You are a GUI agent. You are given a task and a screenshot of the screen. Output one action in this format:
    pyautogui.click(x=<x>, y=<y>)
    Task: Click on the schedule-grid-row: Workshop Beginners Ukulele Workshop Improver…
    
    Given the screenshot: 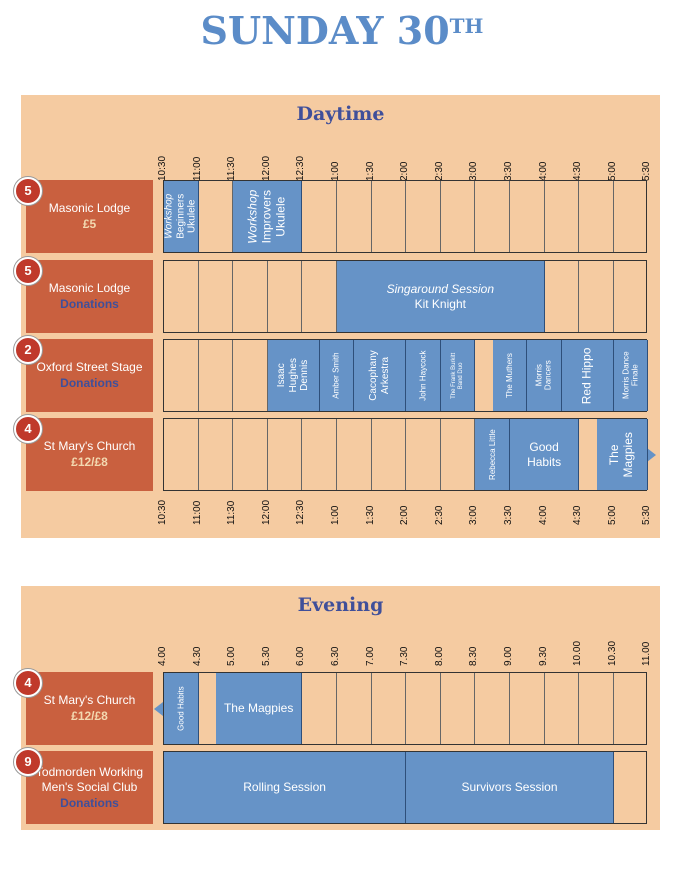 What is the action you would take?
    pyautogui.click(x=405, y=216)
    